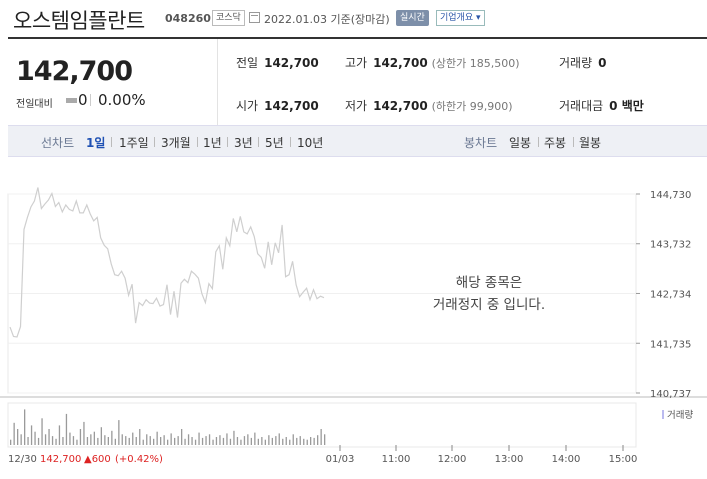 This screenshot has width=707, height=479. I want to click on stock-name: 오스템임플란트, so click(79, 21).